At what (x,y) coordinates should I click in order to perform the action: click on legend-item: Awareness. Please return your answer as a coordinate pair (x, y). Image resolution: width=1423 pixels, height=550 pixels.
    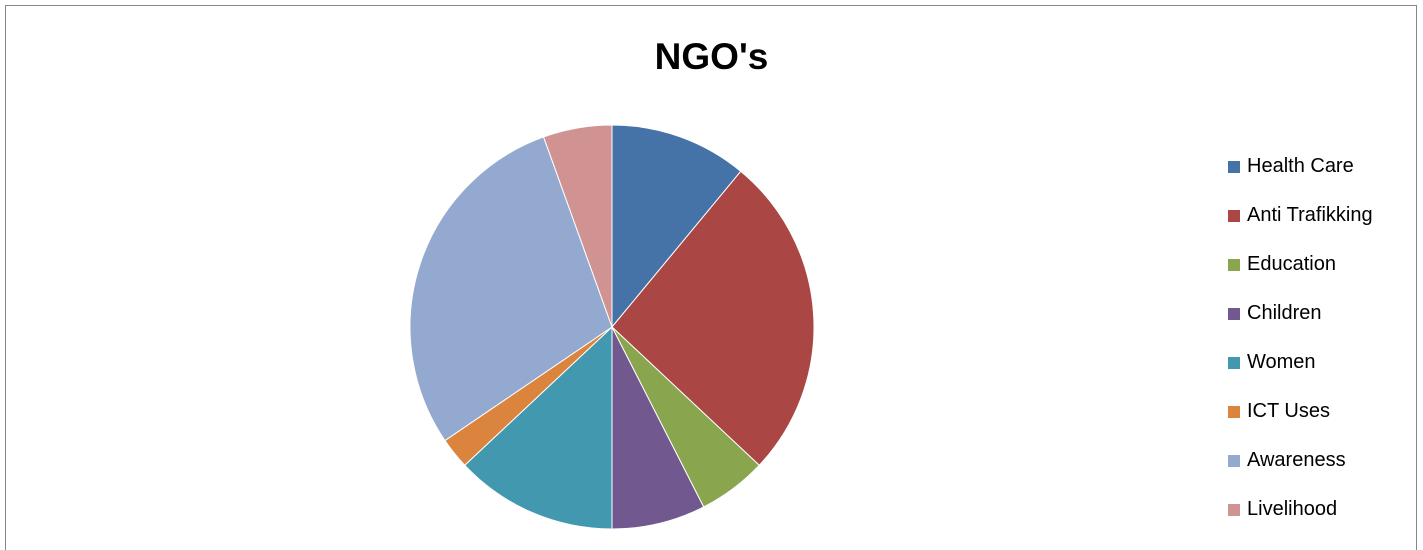
    Looking at the image, I should click on (1300, 460).